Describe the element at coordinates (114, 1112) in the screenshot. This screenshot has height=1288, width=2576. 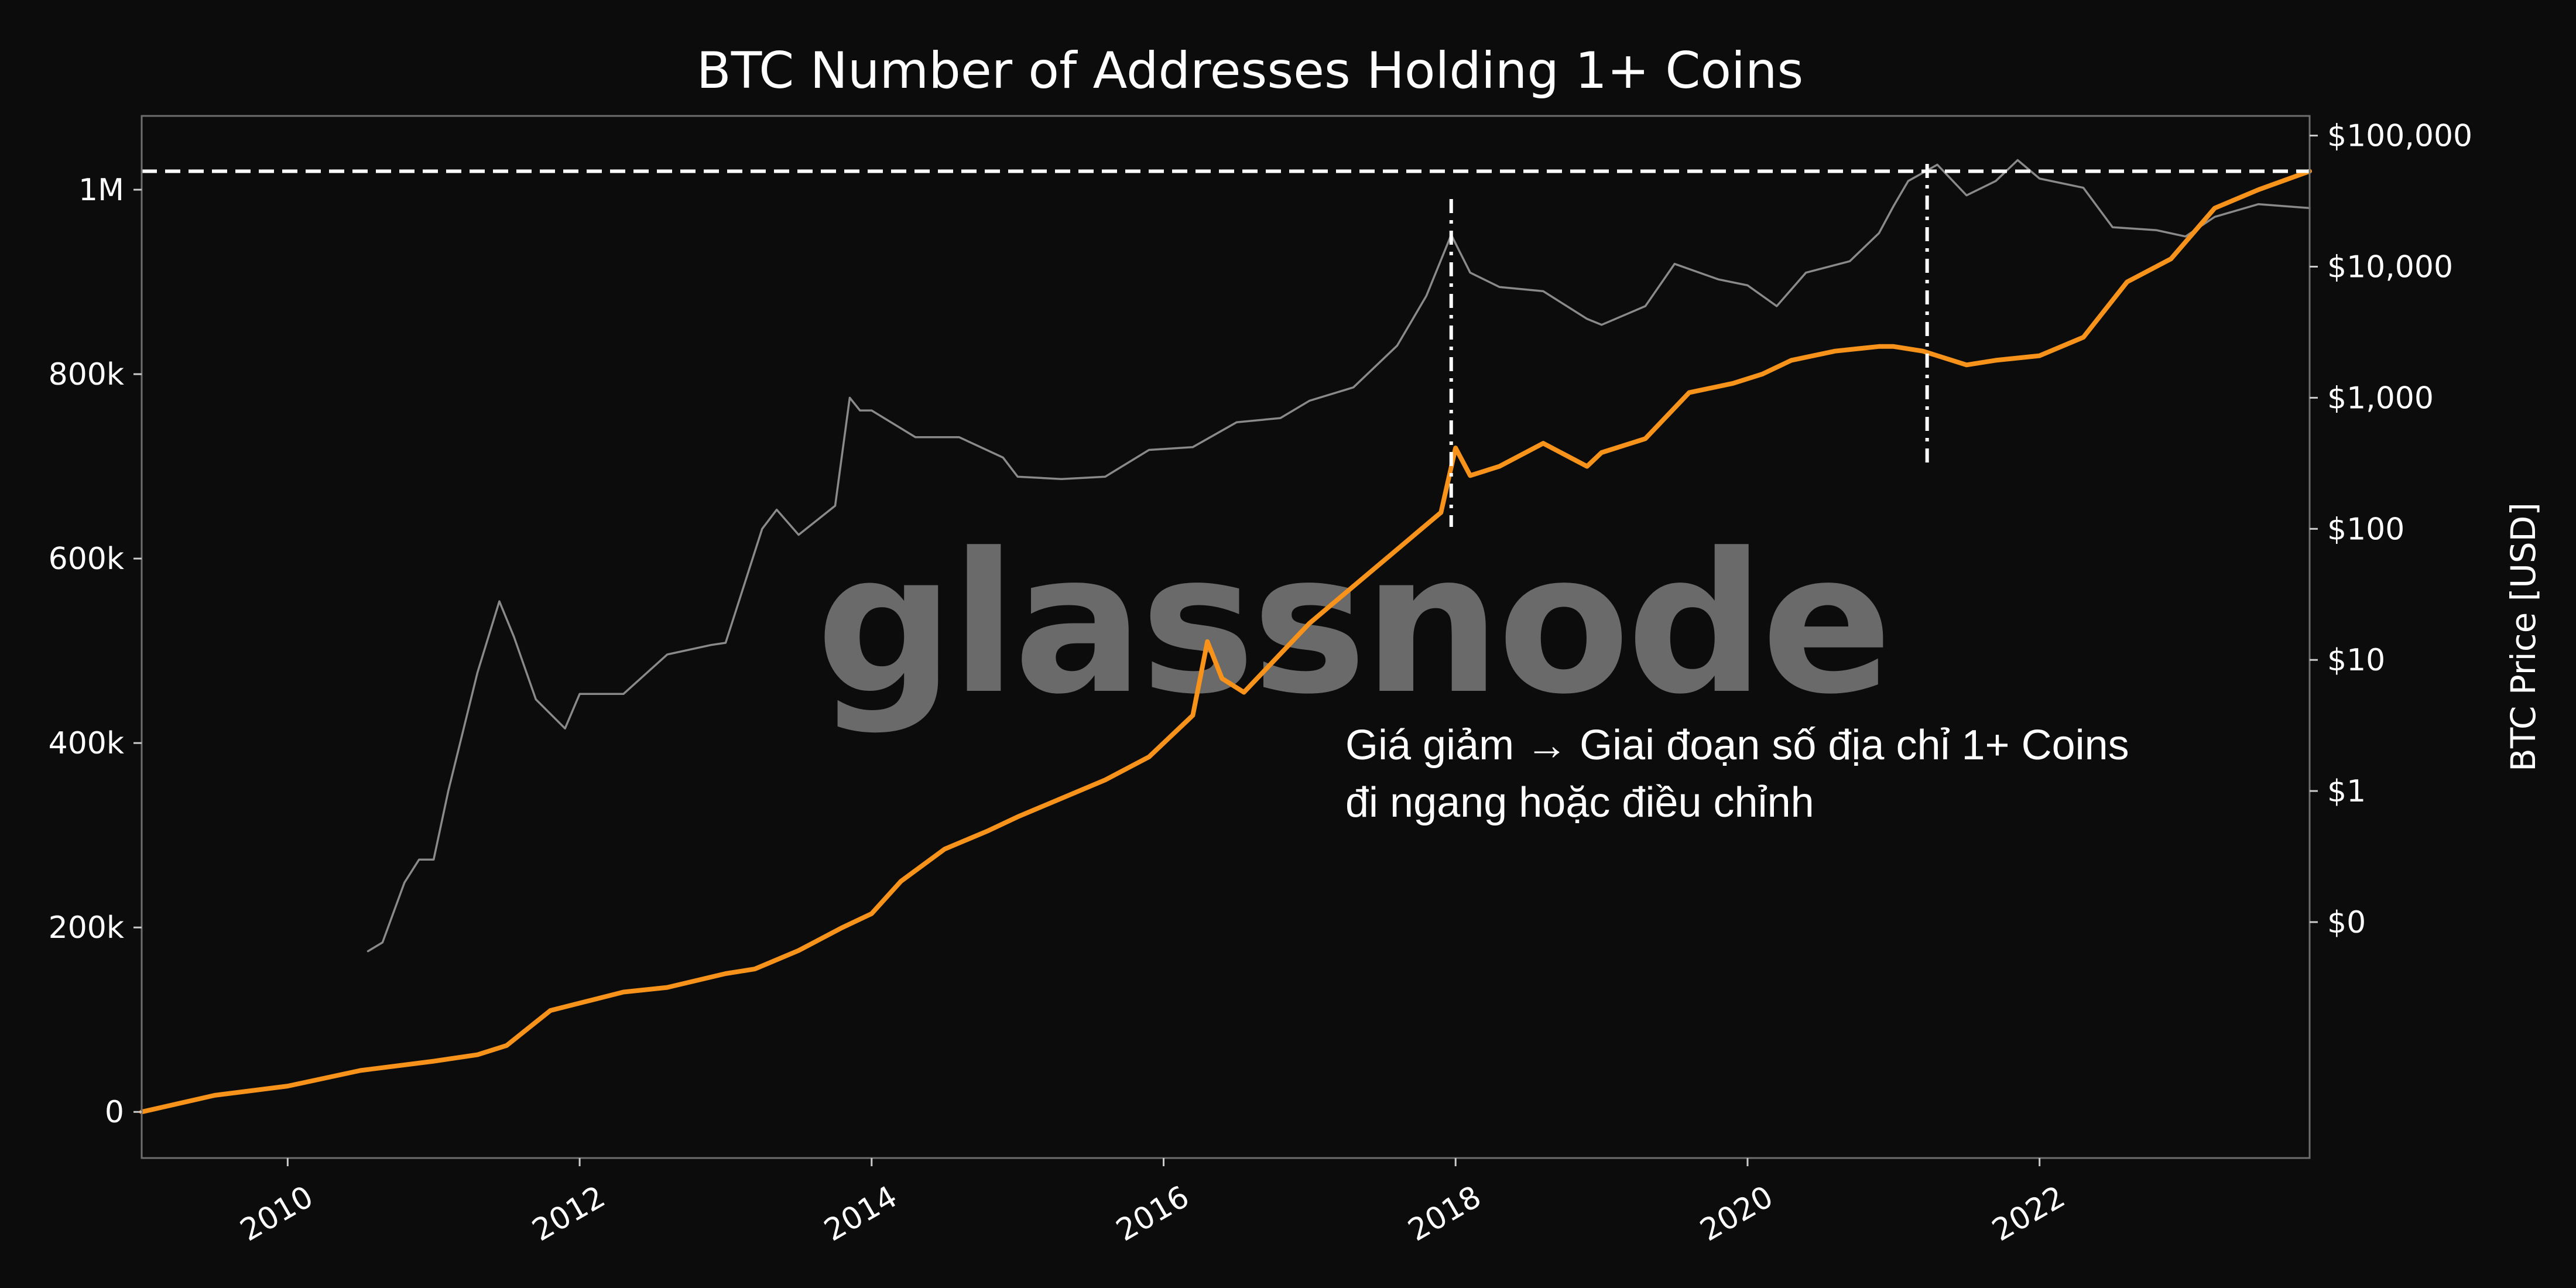
I see `y-left-tick-label: 0` at that location.